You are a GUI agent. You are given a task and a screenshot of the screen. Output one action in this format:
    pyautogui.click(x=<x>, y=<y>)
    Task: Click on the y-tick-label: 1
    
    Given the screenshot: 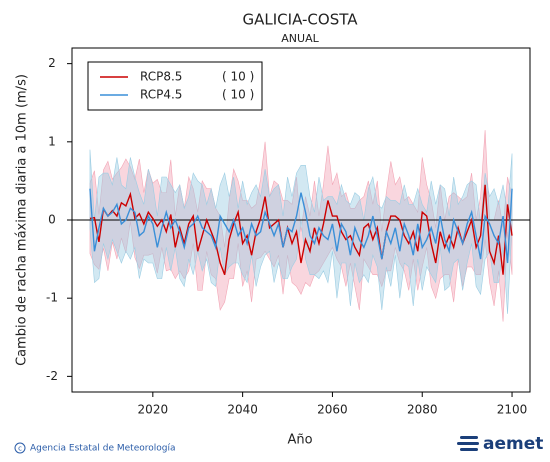 What is the action you would take?
    pyautogui.click(x=52, y=141)
    